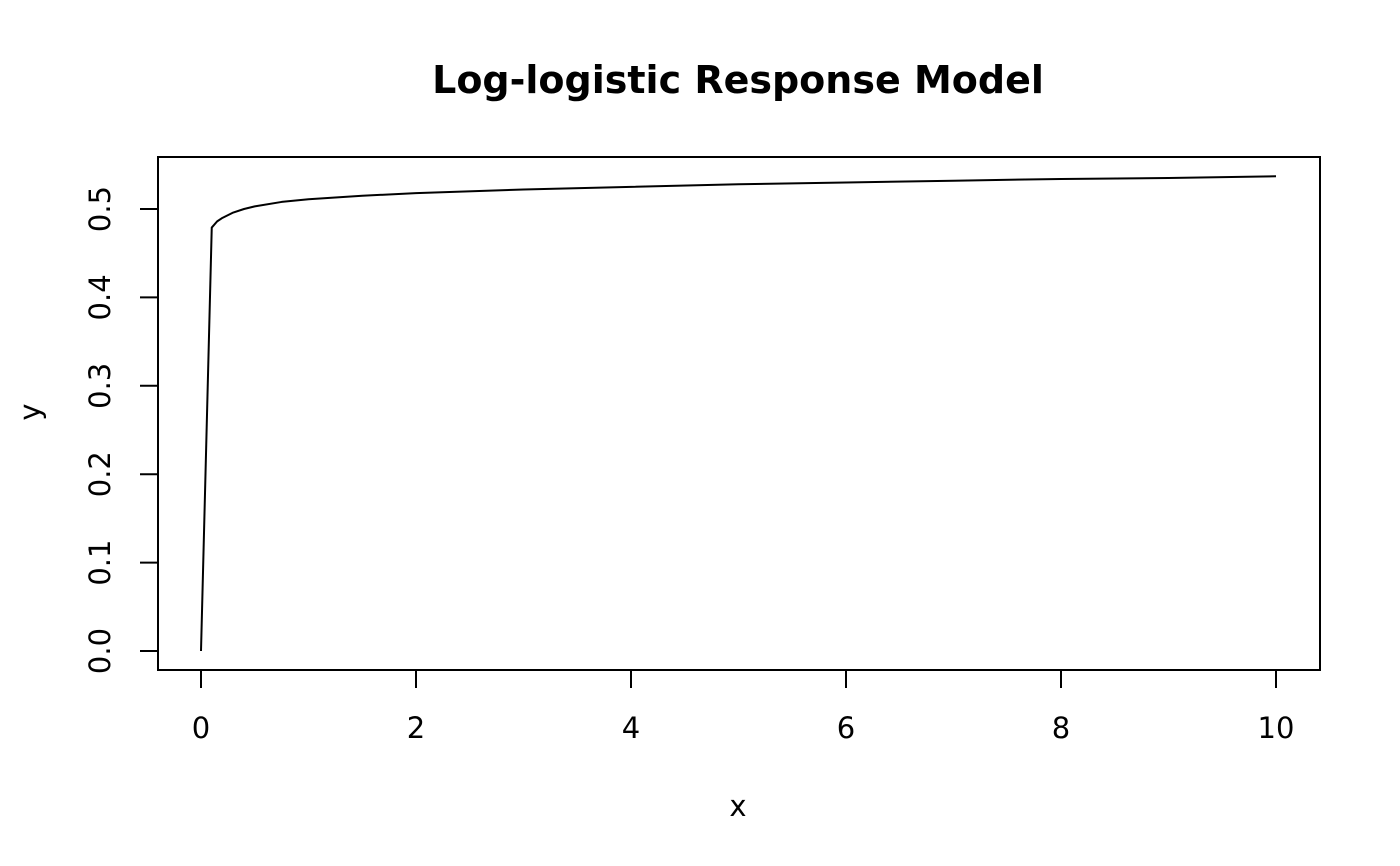 The width and height of the screenshot is (1400, 866). I want to click on y-tick-label: 0.4, so click(100, 297).